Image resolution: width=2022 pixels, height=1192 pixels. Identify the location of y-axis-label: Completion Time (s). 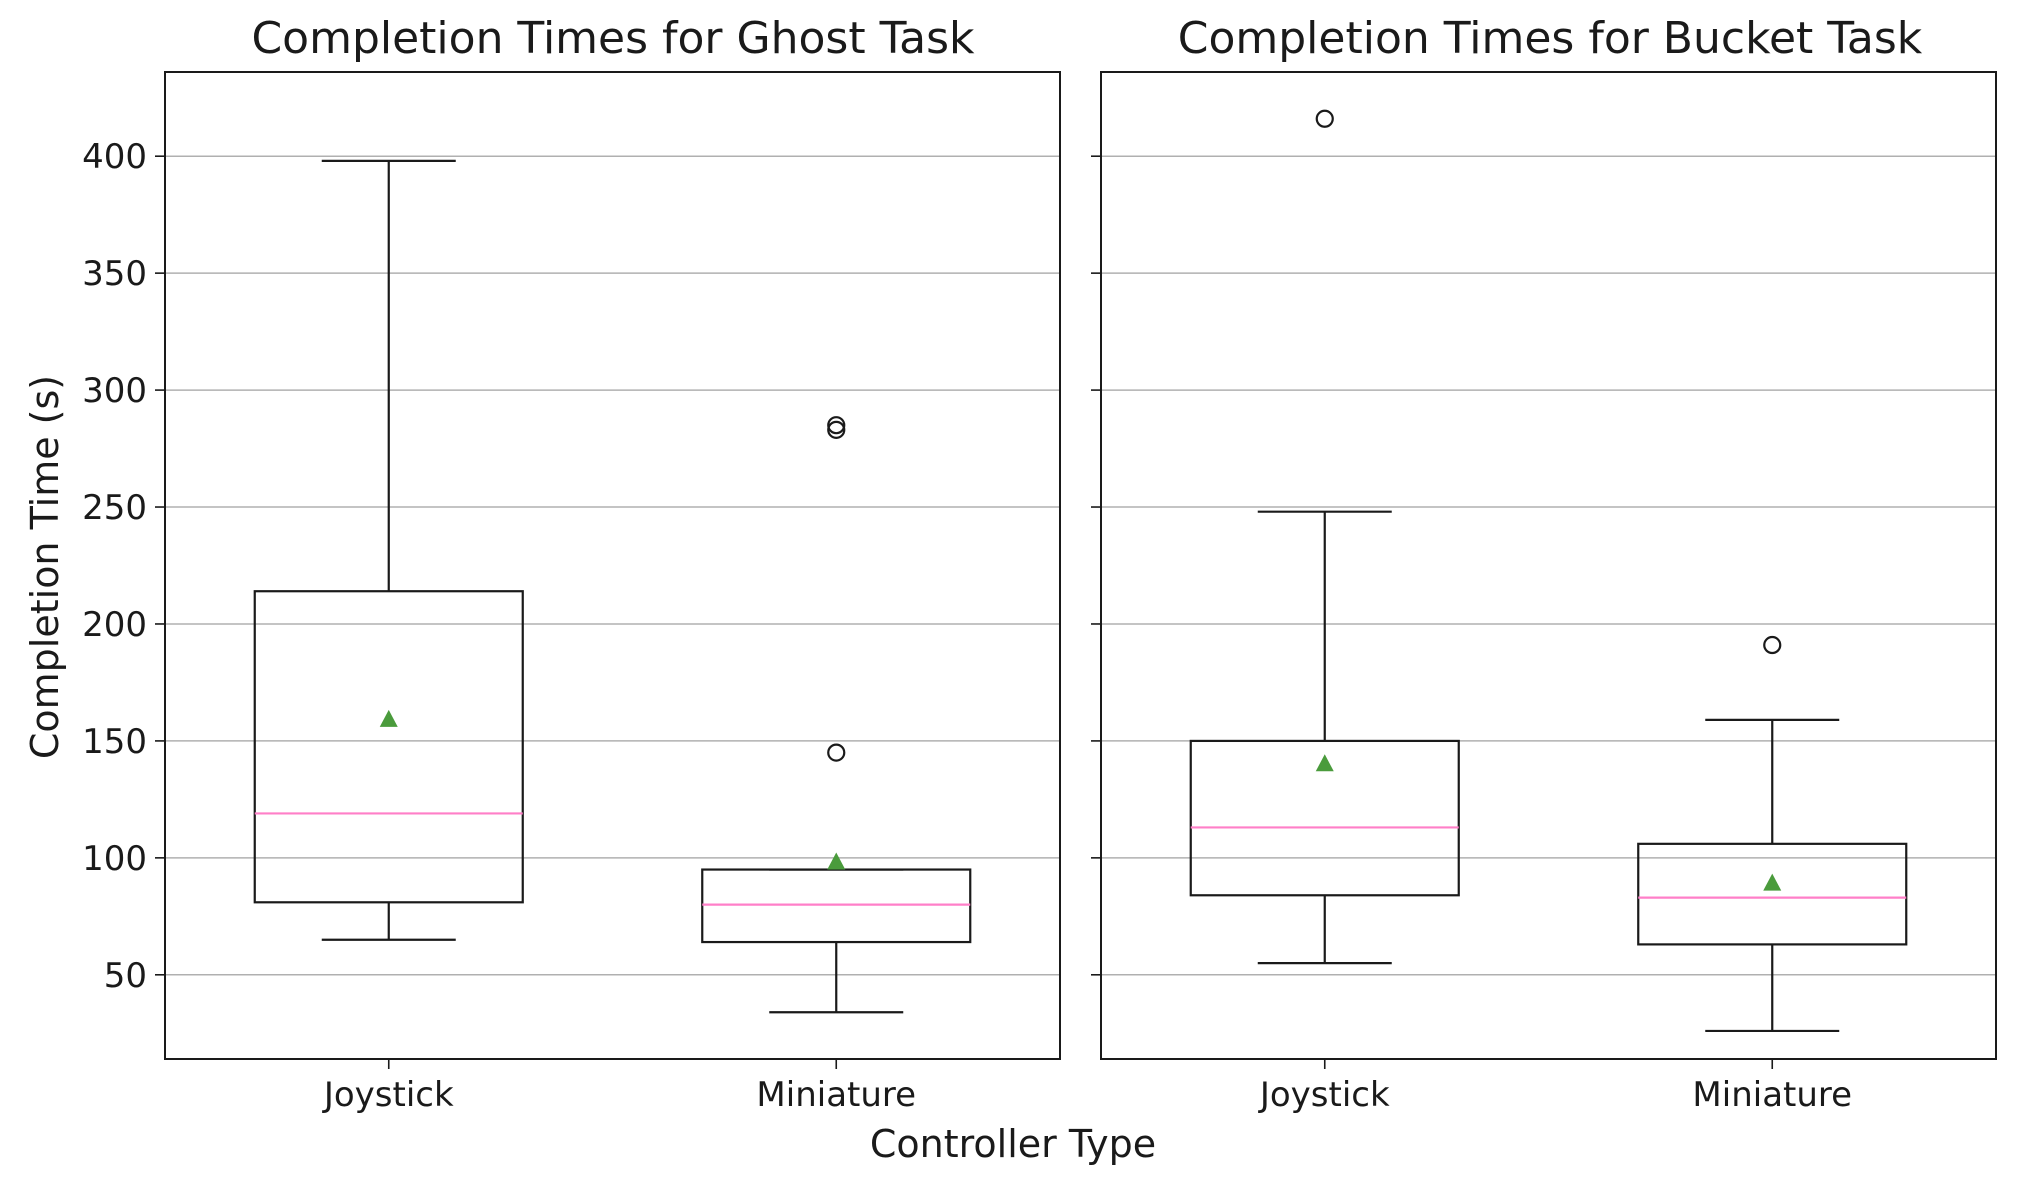
(45, 567).